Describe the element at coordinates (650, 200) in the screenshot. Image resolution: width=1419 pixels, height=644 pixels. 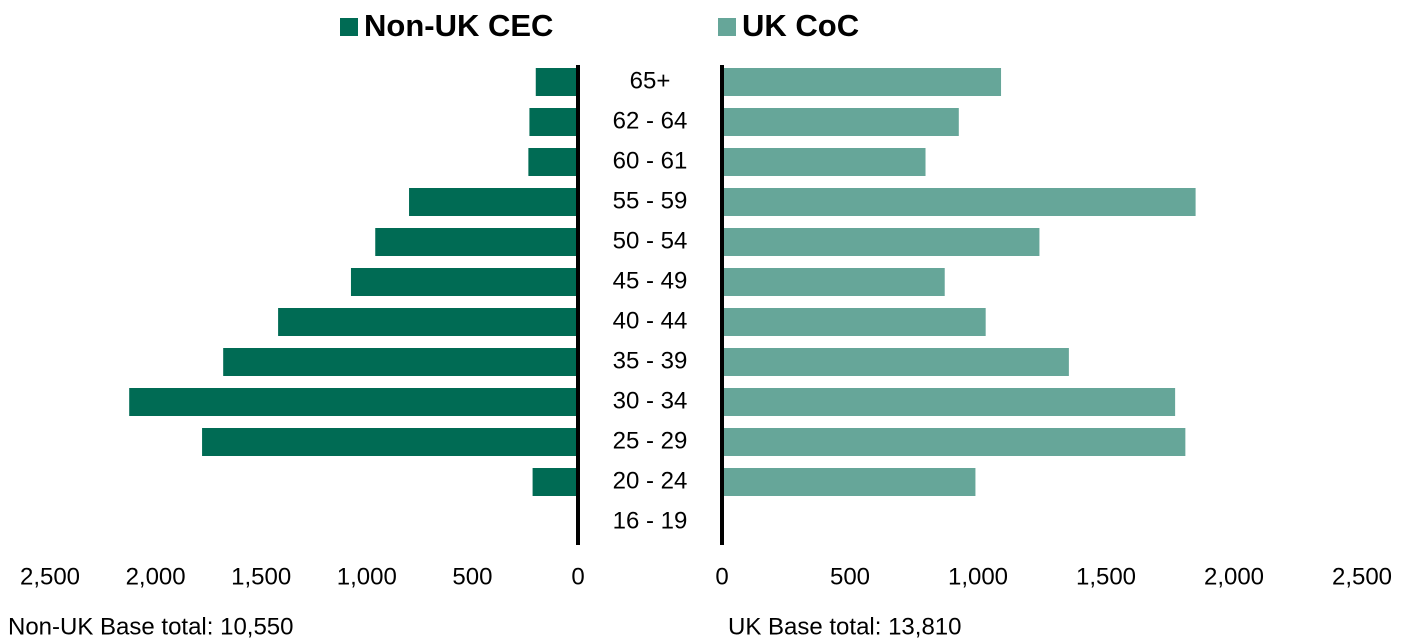
I see `category-label: 55 - 59` at that location.